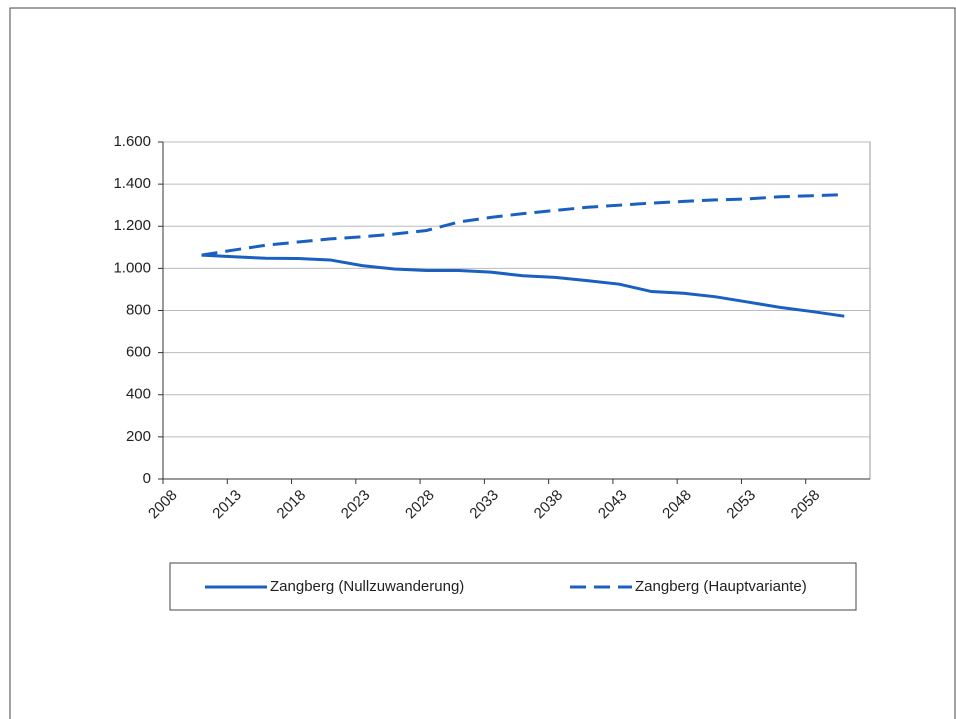 This screenshot has width=956, height=719. What do you see at coordinates (227, 505) in the screenshot?
I see `x-tick-label: 2013` at bounding box center [227, 505].